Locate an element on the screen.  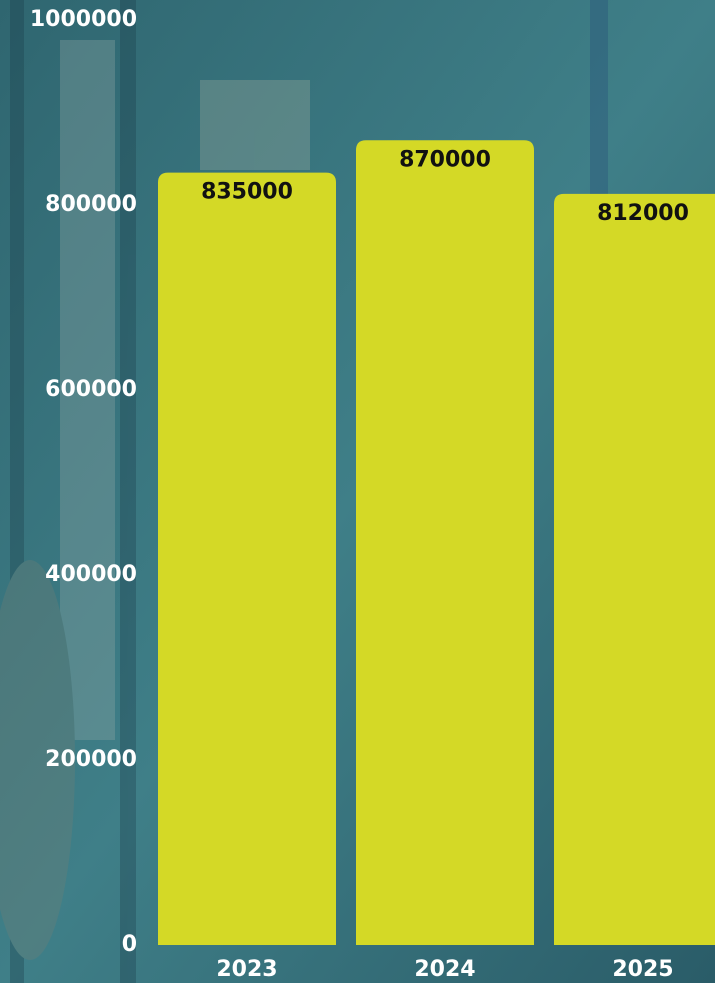
x-tick-label: 2024 is located at coordinates (444, 969).